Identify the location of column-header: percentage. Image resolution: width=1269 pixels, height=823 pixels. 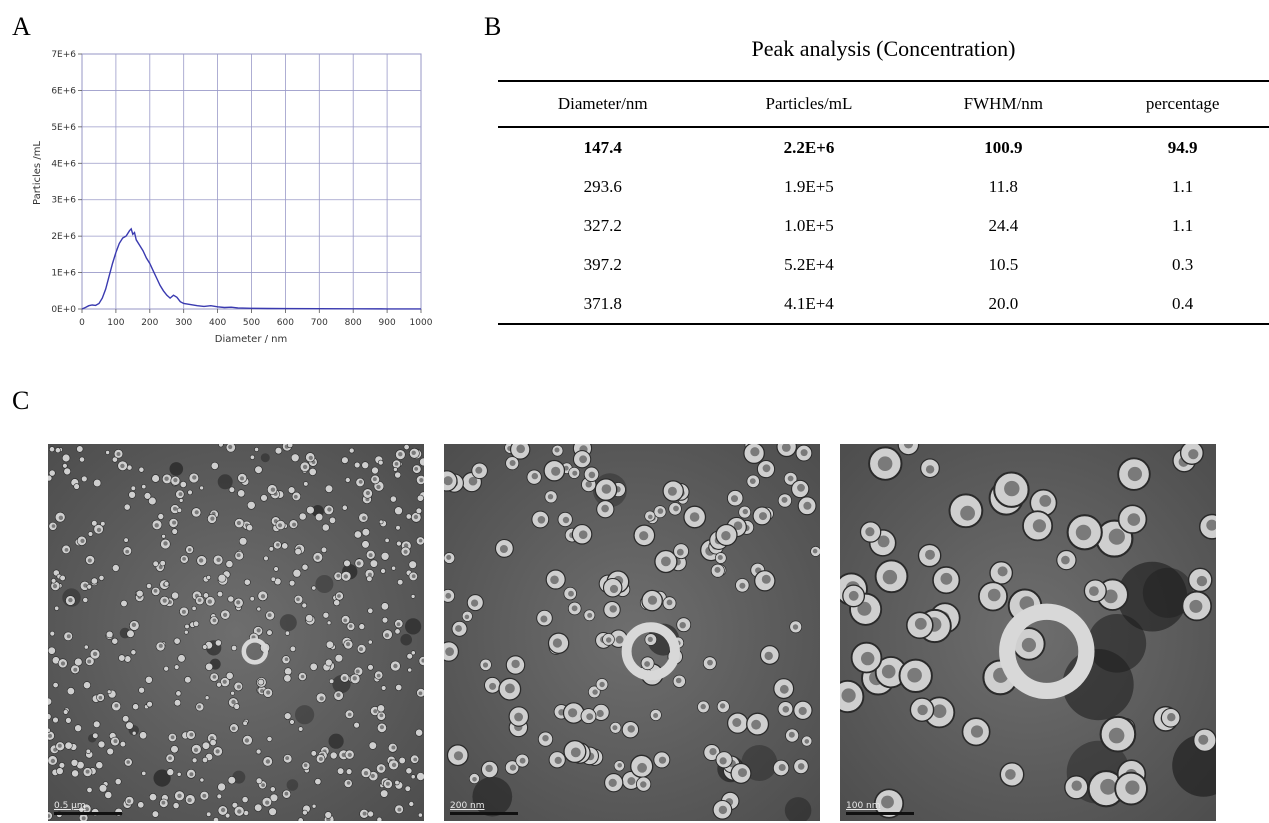
(1182, 104).